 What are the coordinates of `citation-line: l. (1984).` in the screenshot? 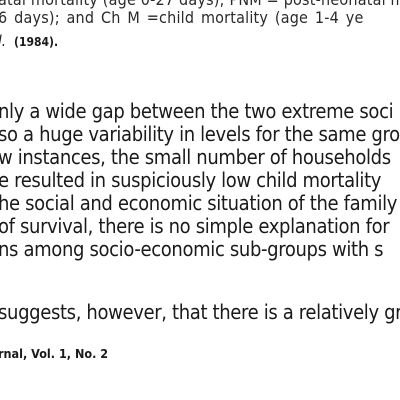 It's located at (29, 41).